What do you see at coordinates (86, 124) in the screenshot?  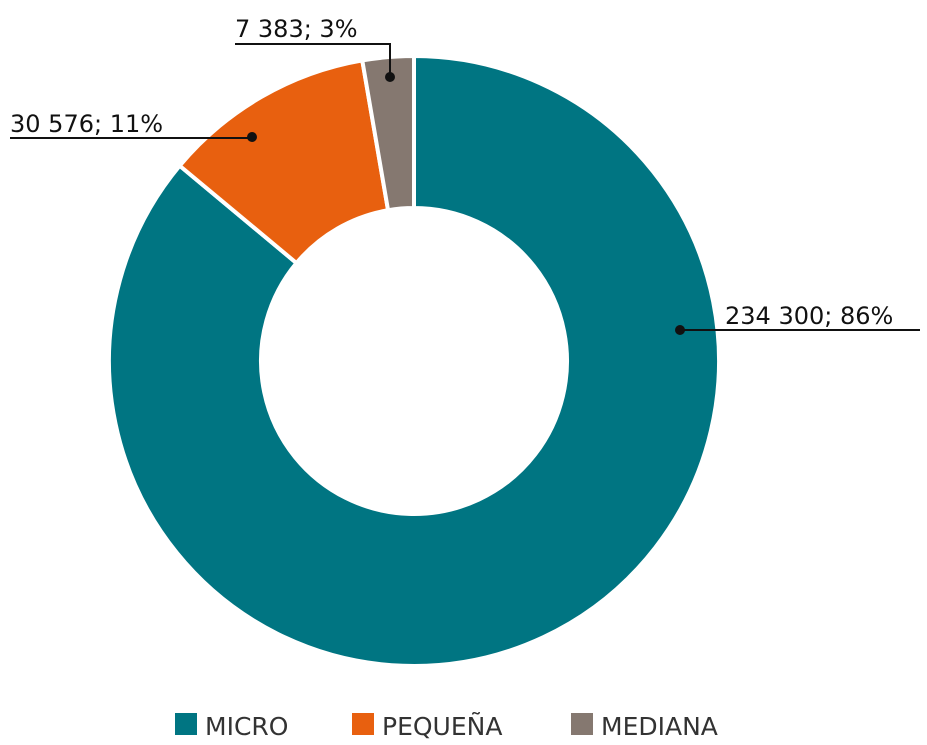 I see `data-label: 30 576; 11%` at bounding box center [86, 124].